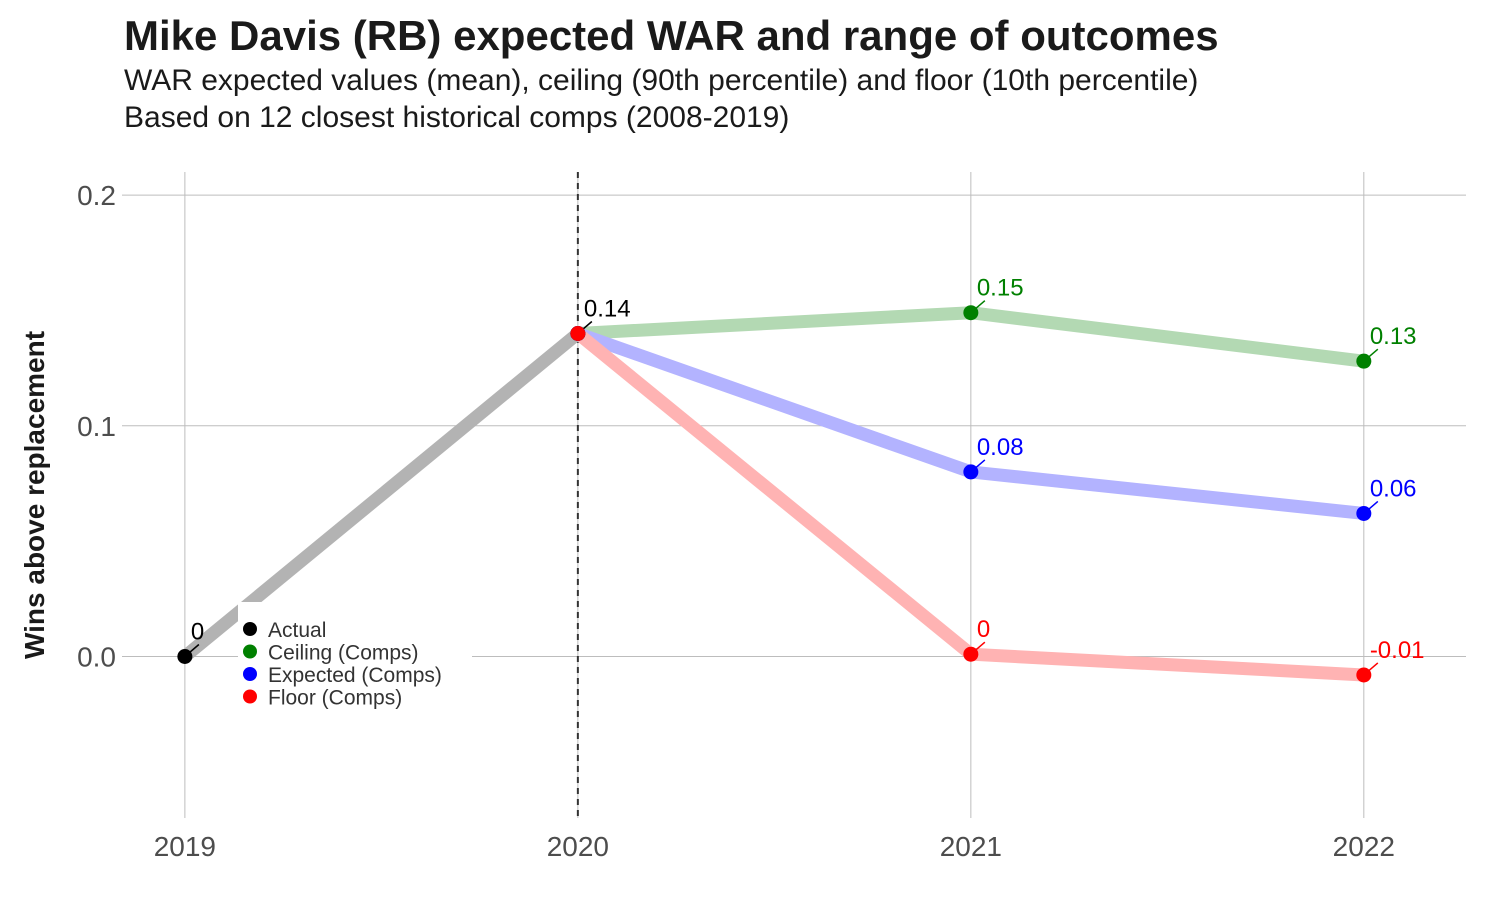 Image resolution: width=1500 pixels, height=900 pixels. What do you see at coordinates (335, 698) in the screenshot?
I see `legend-label: Floor (Comps)` at bounding box center [335, 698].